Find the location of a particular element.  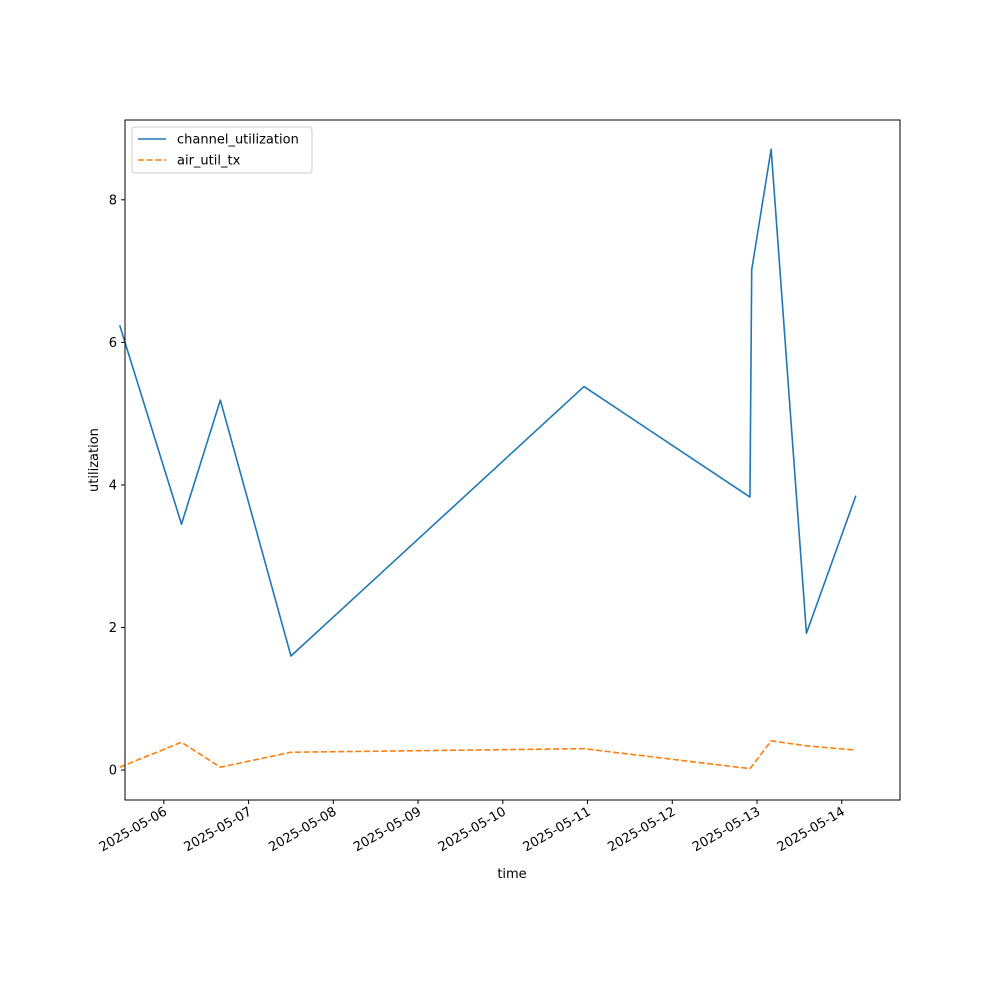

legend-box is located at coordinates (222, 150).